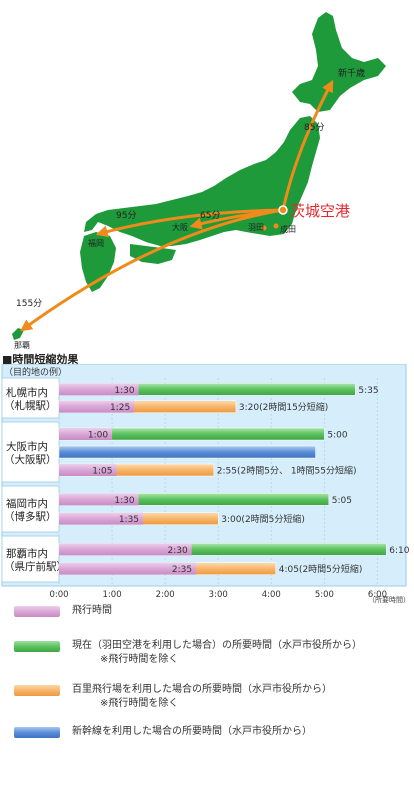  I want to click on legend-label: 百里飛行場を利用した場合の所要時間（水戸市役所から）, so click(202, 689).